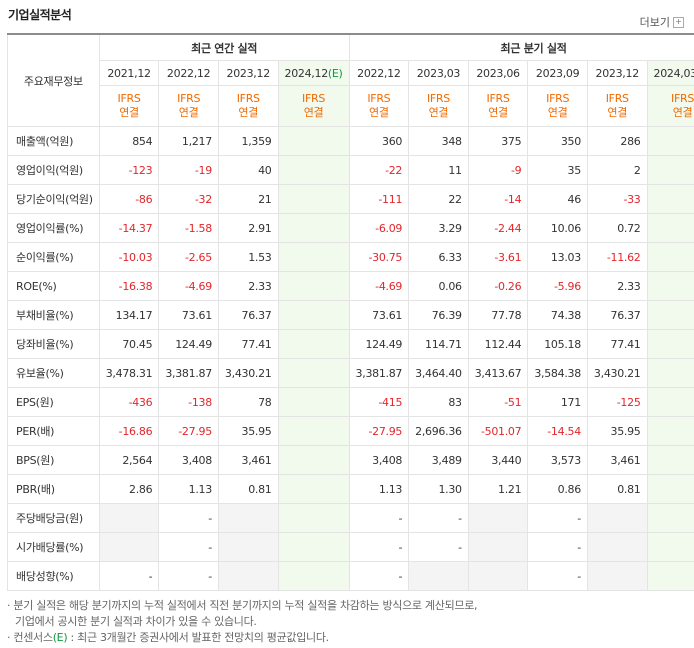 The height and width of the screenshot is (648, 694). What do you see at coordinates (557, 228) in the screenshot?
I see `value-cell: 10.06` at bounding box center [557, 228].